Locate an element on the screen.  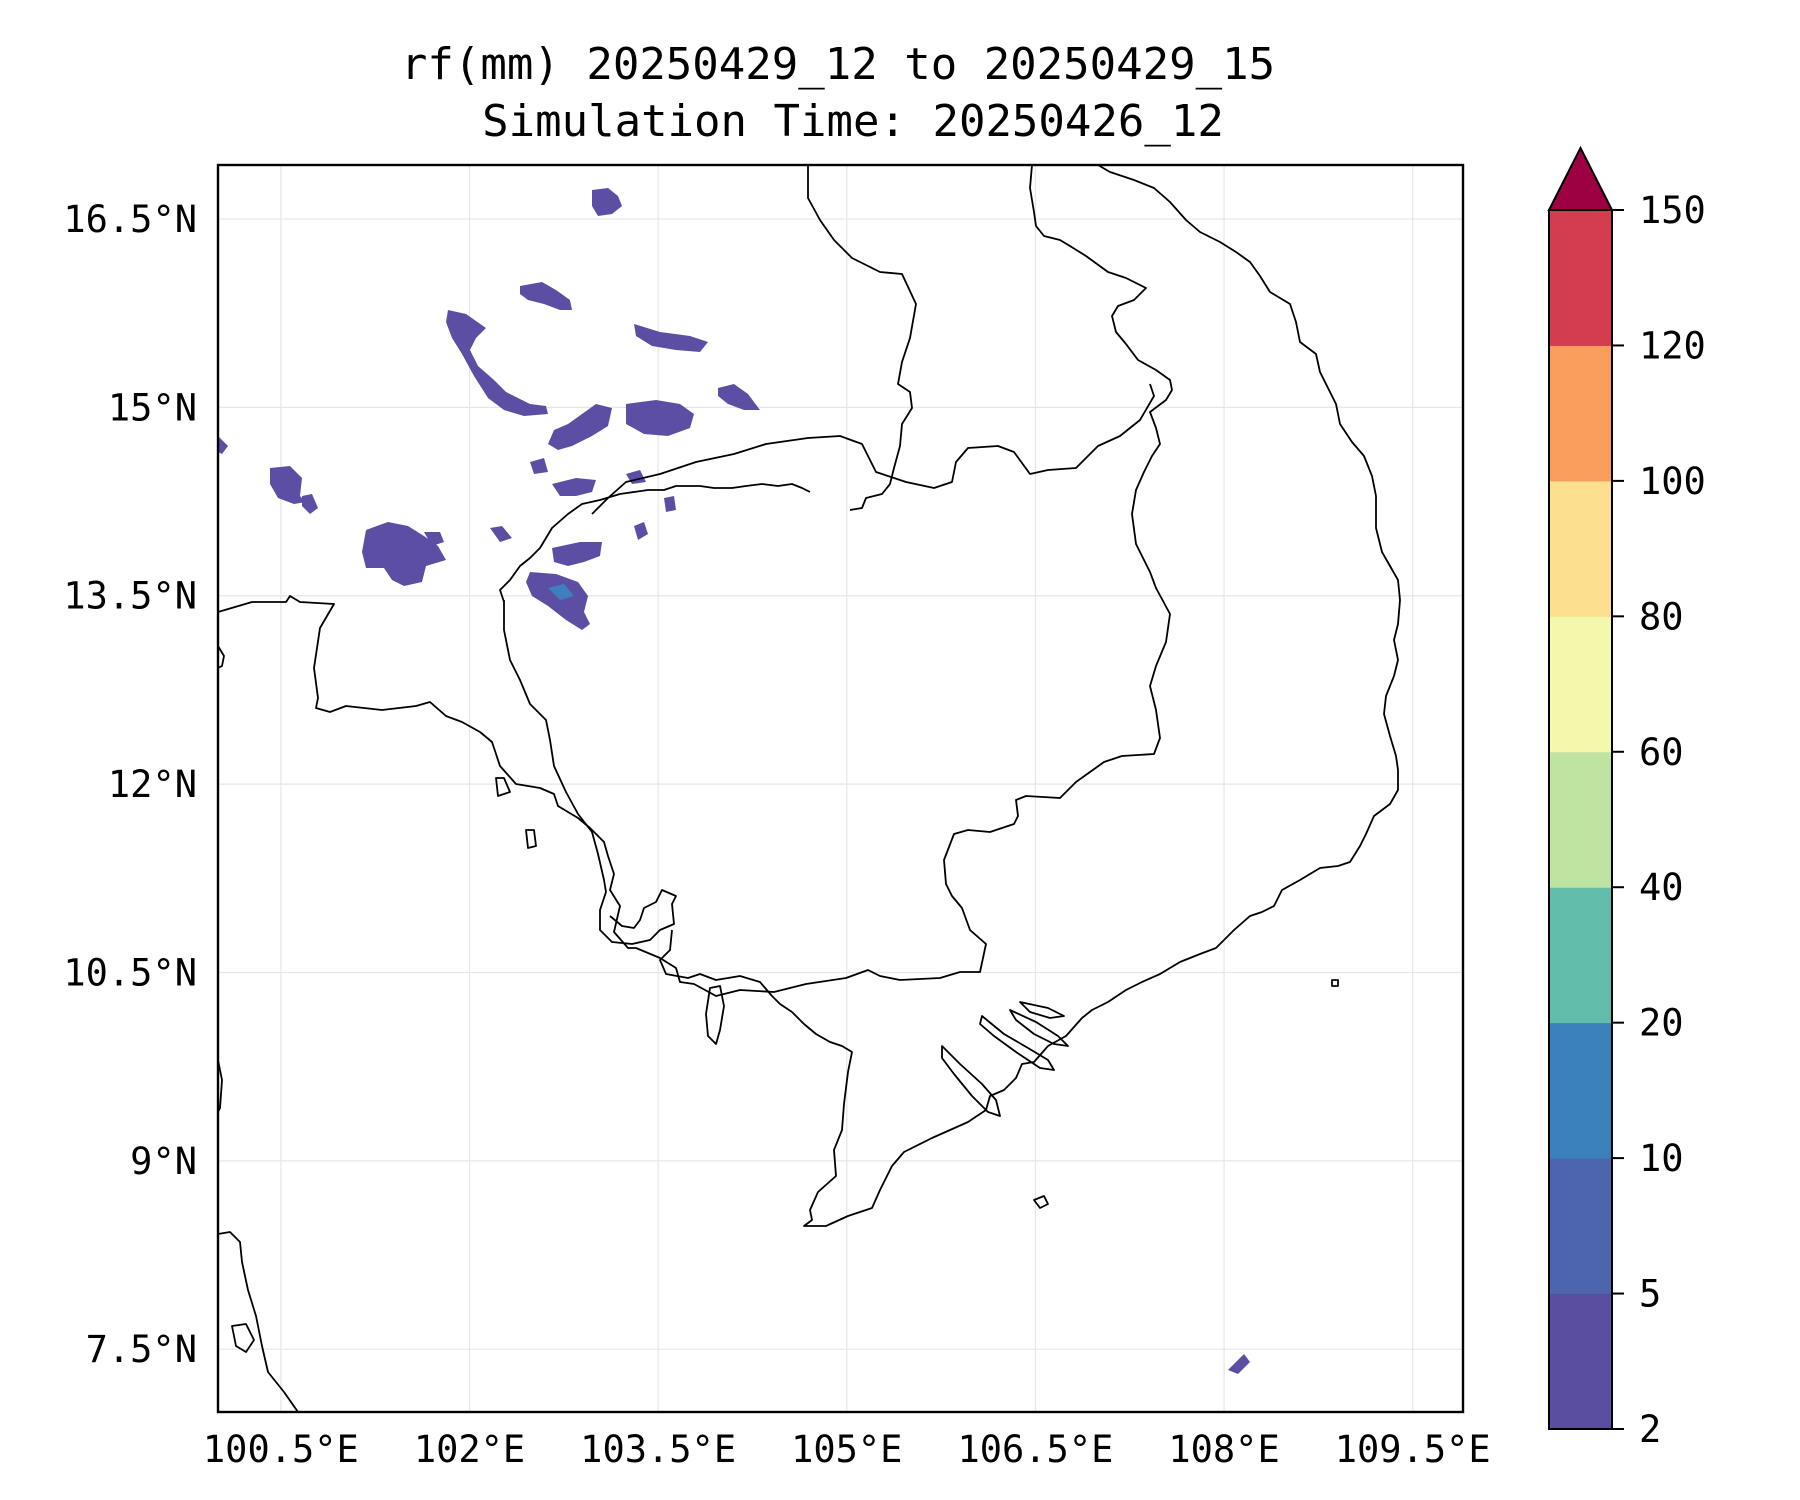
colorbar-tick-label: 150 is located at coordinates (1672, 210).